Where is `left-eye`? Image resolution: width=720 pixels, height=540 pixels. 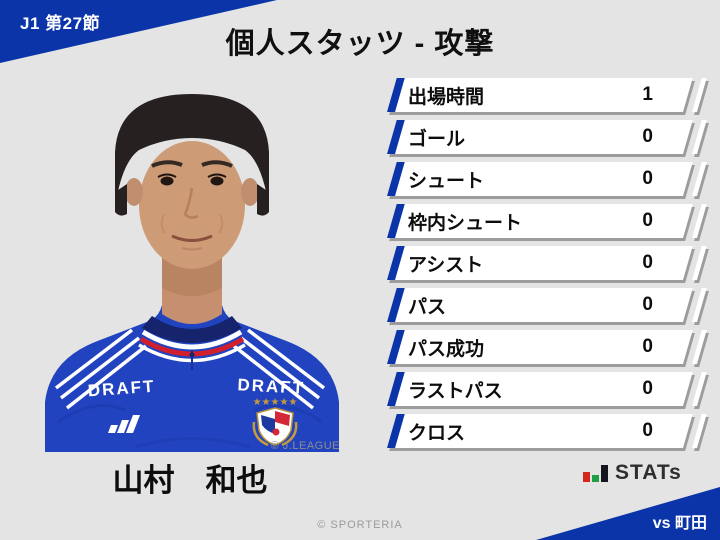
left-eye is located at coordinates (167, 181).